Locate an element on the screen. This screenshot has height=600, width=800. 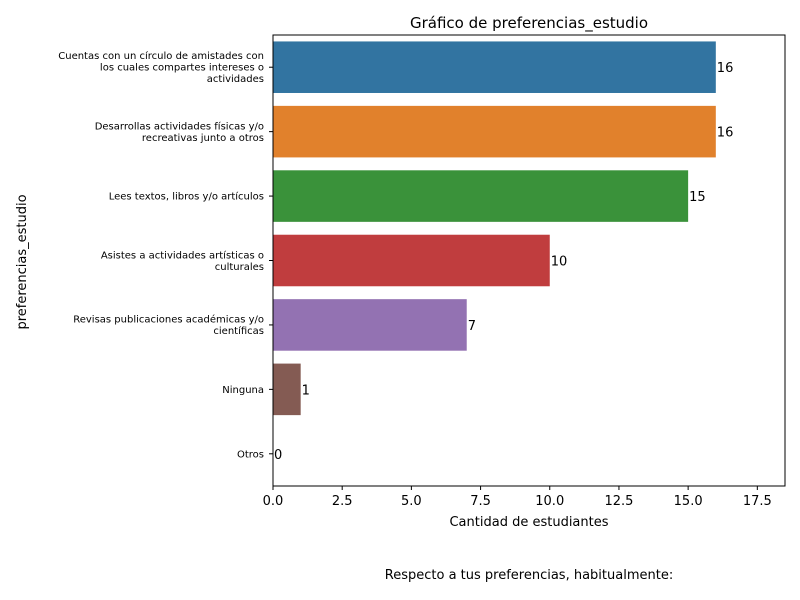
chart-title: Gráfico de preferencias_estudio is located at coordinates (529, 23).